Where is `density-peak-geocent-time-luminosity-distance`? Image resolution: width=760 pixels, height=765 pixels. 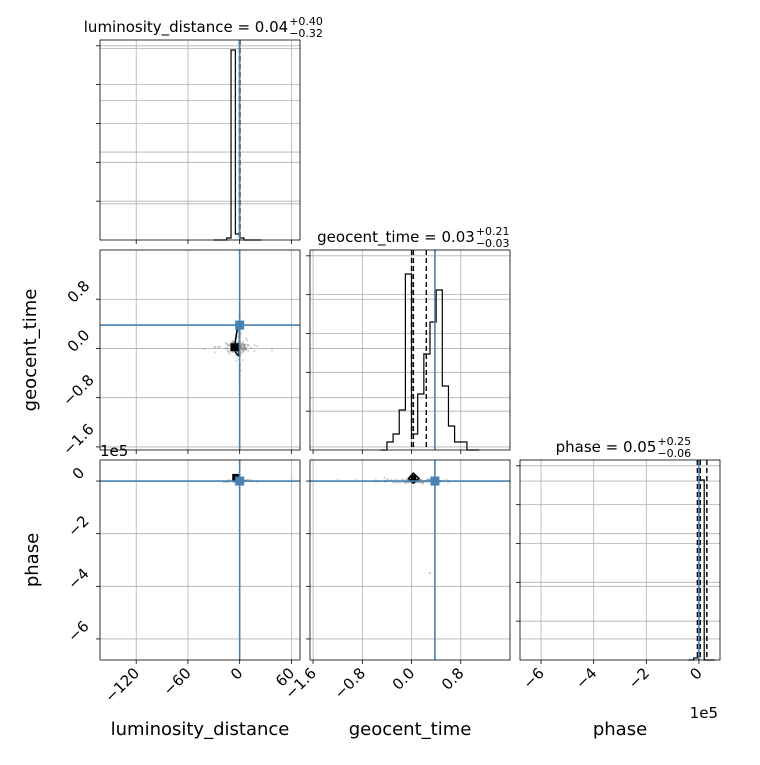
density-peak-geocent-time-luminosity-distance is located at coordinates (234, 347).